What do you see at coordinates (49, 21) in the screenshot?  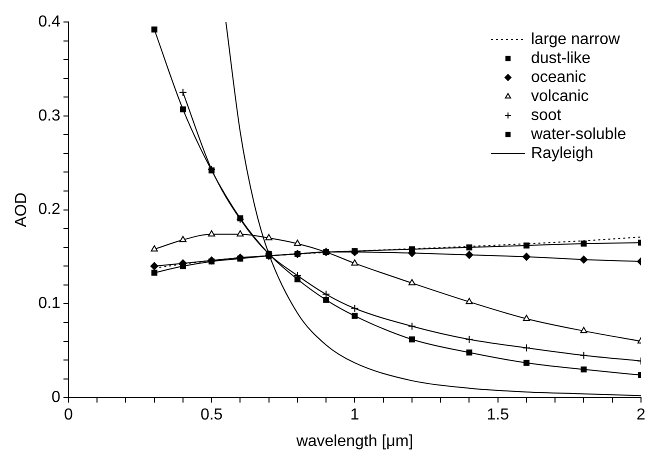 I see `y-tick-label: 0.4` at bounding box center [49, 21].